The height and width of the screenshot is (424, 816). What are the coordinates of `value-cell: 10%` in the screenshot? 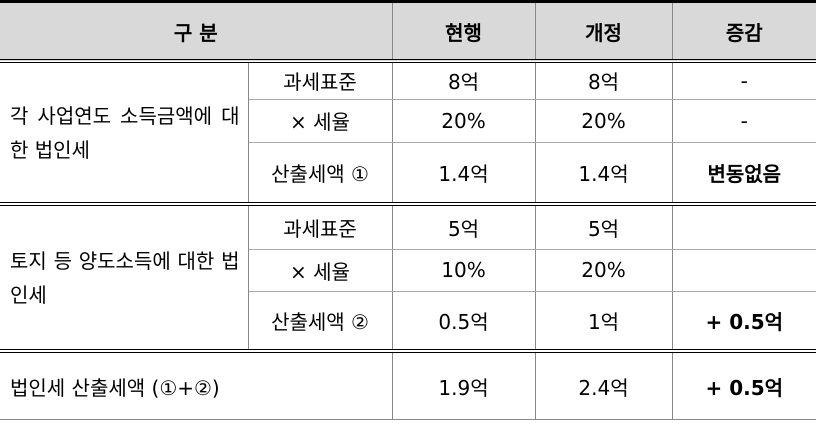 It's located at (463, 270).